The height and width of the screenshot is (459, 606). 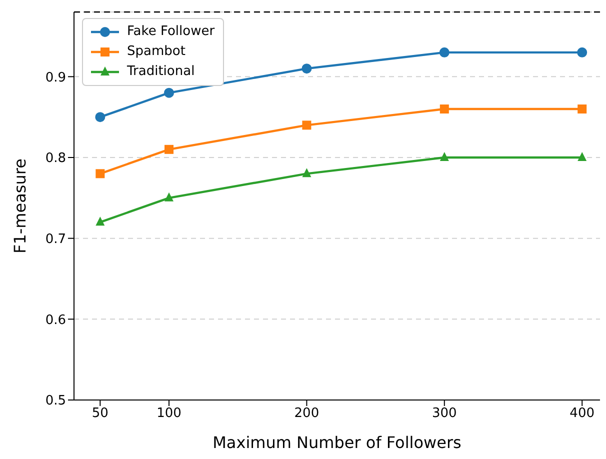 What do you see at coordinates (444, 414) in the screenshot?
I see `x-tick-label: 300` at bounding box center [444, 414].